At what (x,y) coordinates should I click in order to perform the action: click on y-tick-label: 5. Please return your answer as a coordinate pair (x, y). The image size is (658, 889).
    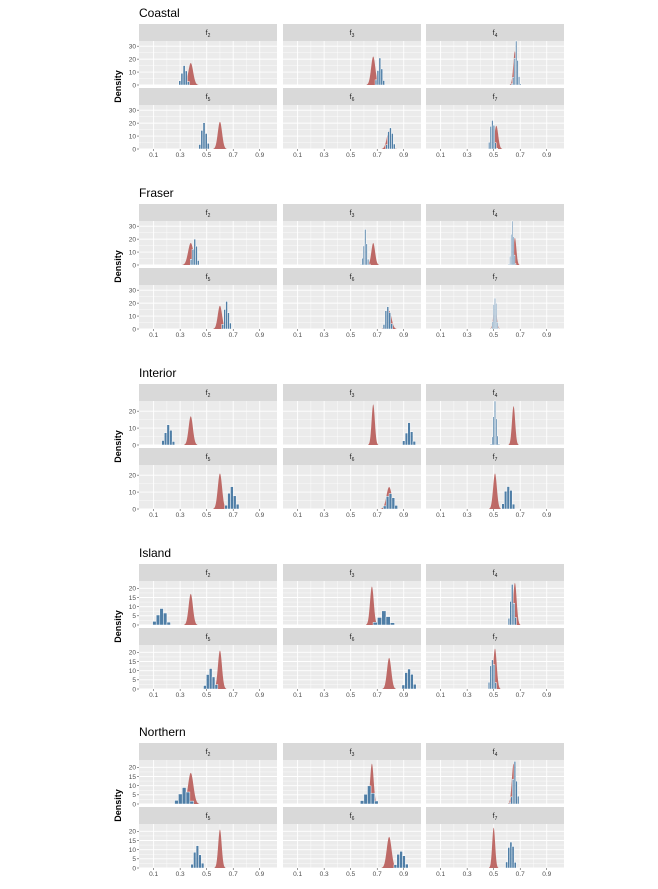
    Looking at the image, I should click on (134, 680).